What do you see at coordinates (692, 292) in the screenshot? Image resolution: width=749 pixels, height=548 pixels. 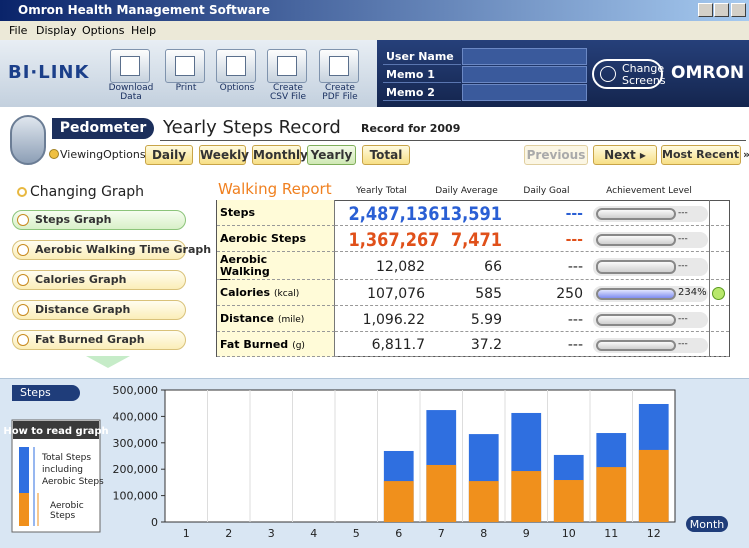 I see `achievement-value: 234%` at bounding box center [692, 292].